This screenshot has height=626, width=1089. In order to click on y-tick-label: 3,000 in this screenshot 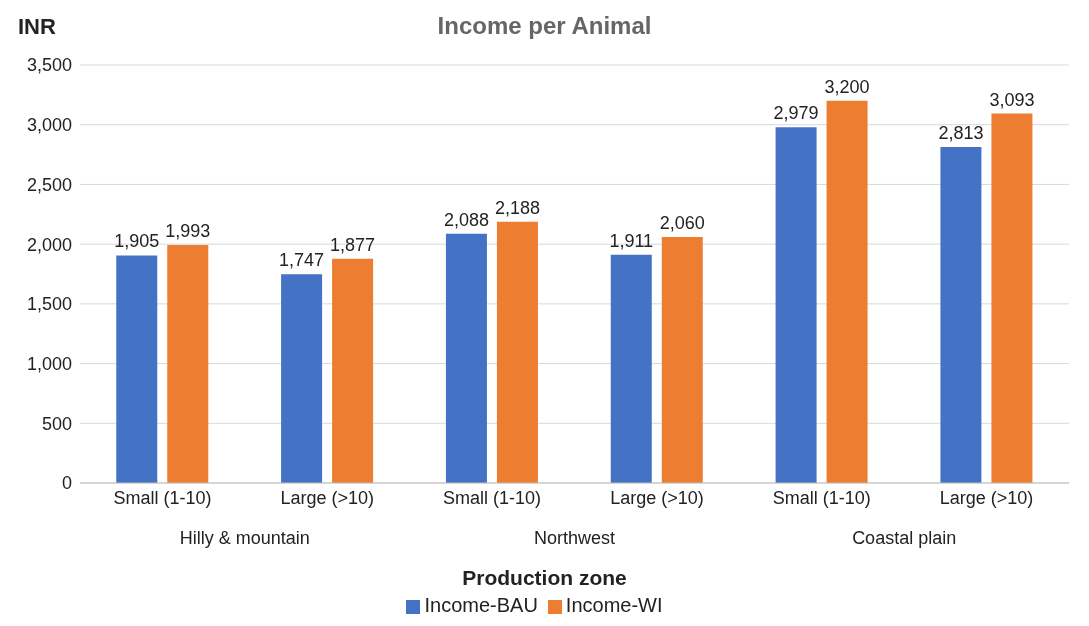, I will do `click(49, 125)`.